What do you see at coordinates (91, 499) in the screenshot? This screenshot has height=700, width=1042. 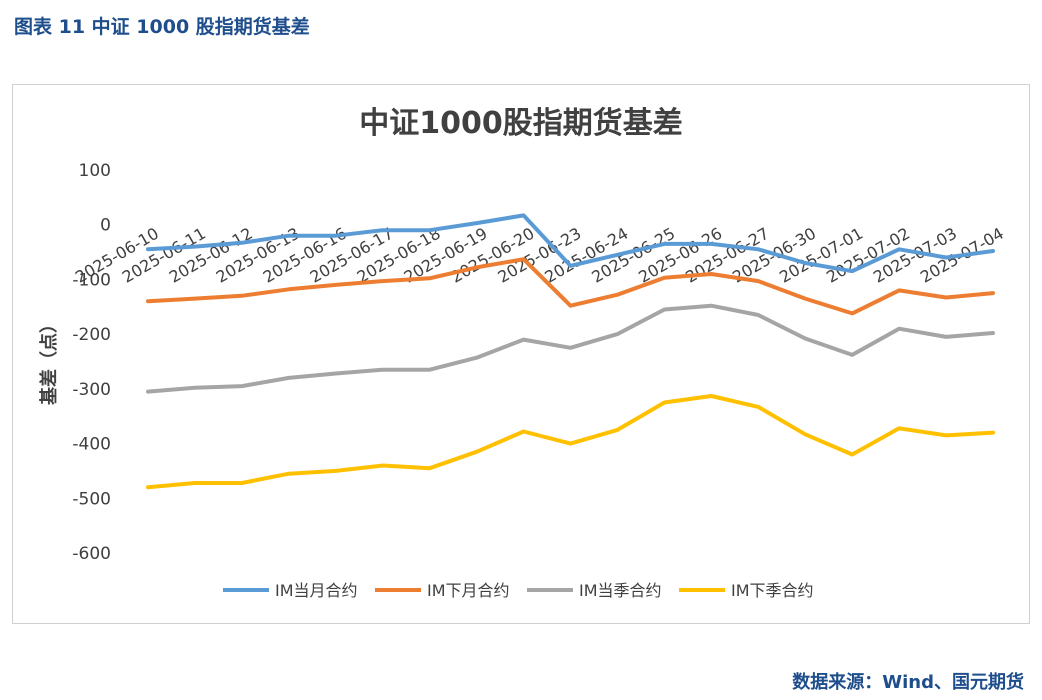 I see `y-tick-label: -500` at bounding box center [91, 499].